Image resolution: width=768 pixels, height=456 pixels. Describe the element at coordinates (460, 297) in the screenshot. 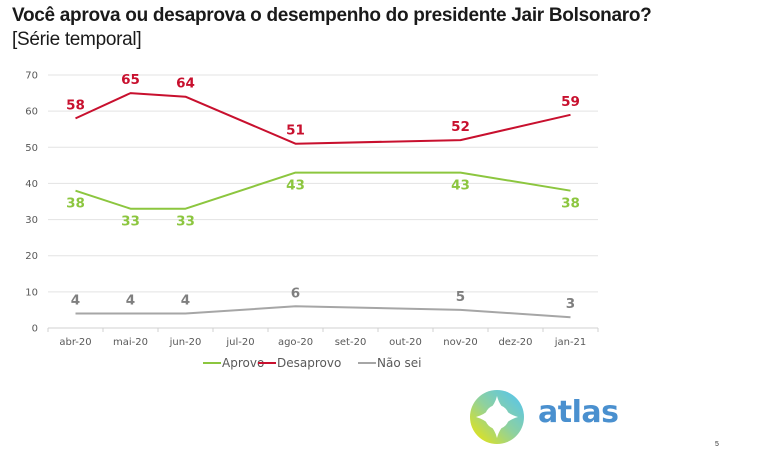

I see `data-label: 5` at that location.